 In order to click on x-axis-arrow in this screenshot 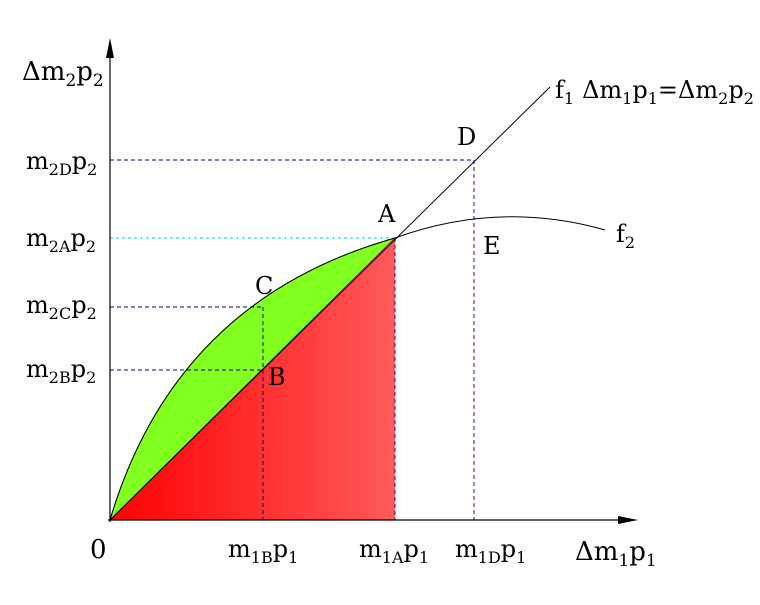, I will do `click(628, 520)`.